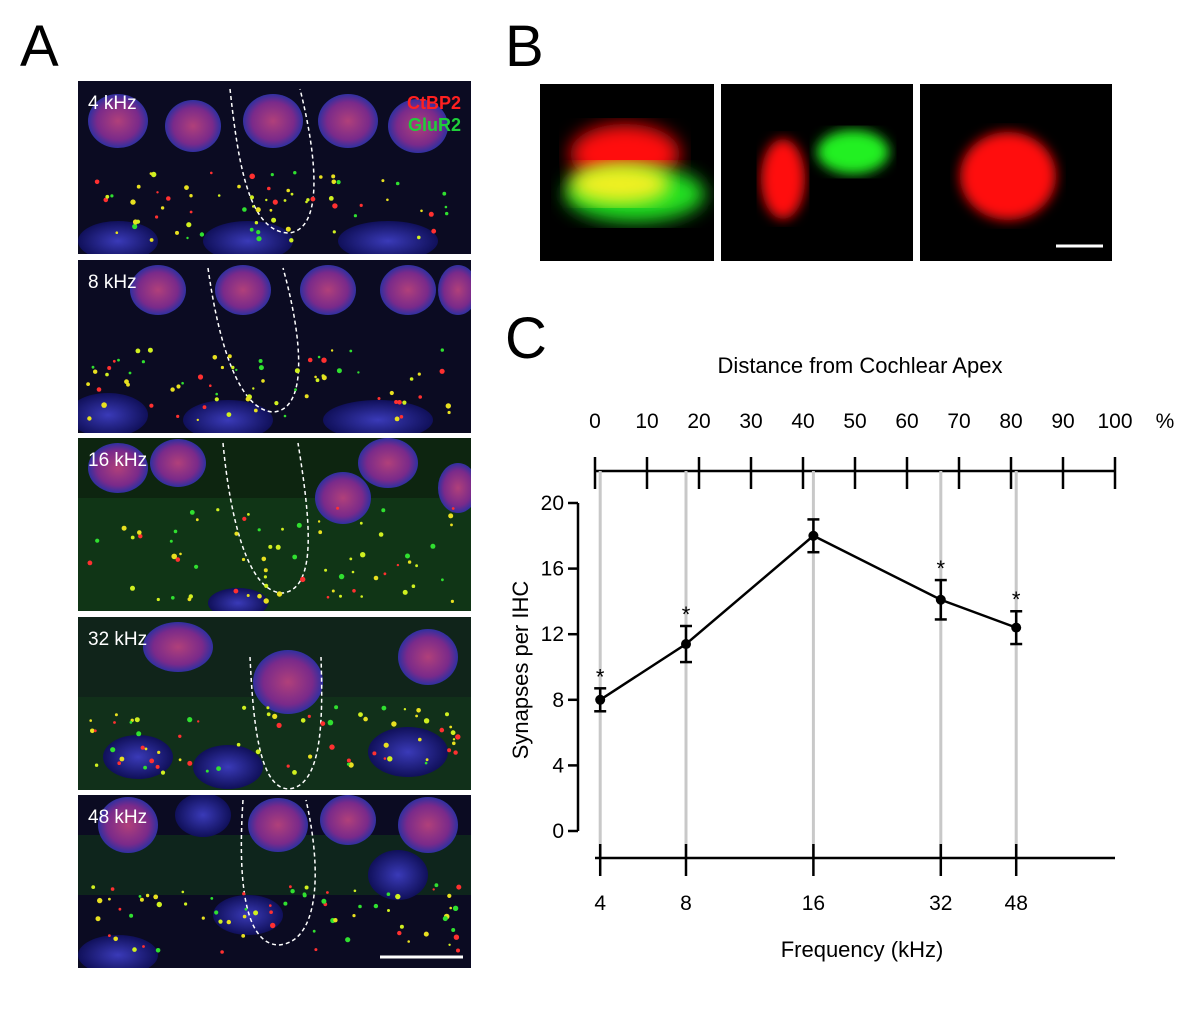  What do you see at coordinates (433, 103) in the screenshot?
I see `legend-ctbp2: CtBP2` at bounding box center [433, 103].